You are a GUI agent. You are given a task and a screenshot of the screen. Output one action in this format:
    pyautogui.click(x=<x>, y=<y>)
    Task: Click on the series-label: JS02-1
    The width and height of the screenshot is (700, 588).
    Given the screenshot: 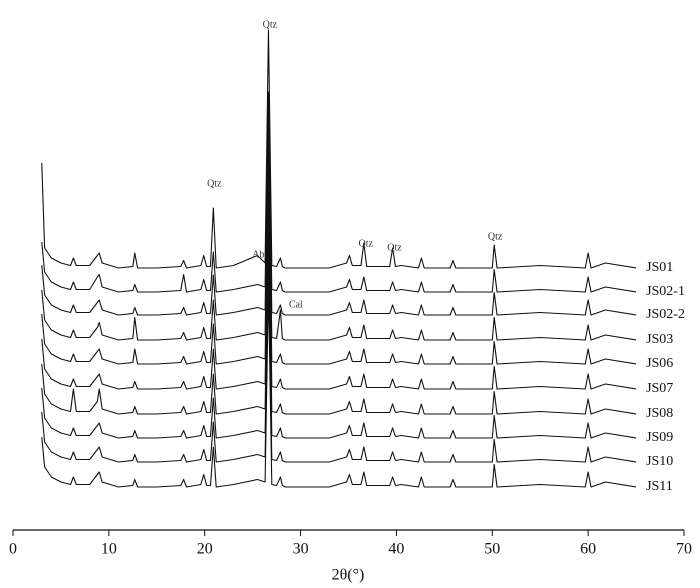 What is the action you would take?
    pyautogui.click(x=665, y=291)
    